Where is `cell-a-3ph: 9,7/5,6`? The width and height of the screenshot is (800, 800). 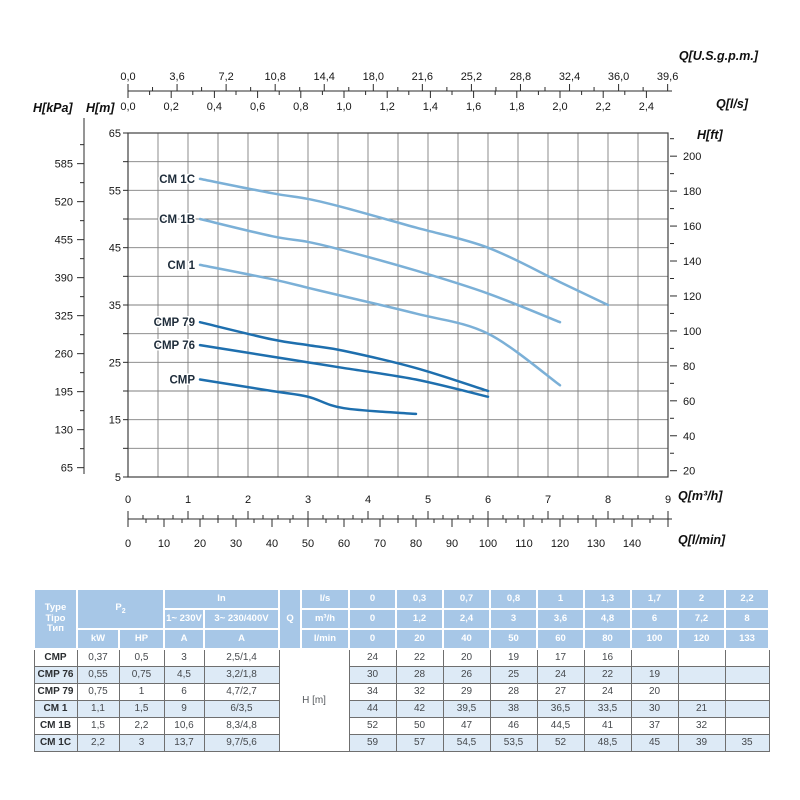
cell-a-3ph: 9,7/5,6 is located at coordinates (241, 742).